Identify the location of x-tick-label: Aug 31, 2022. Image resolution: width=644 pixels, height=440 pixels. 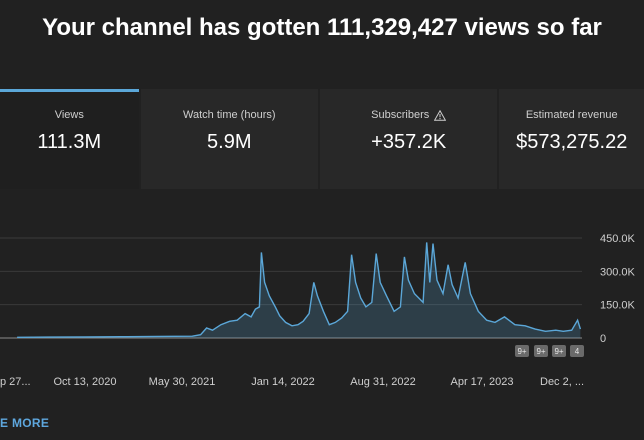
(382, 382).